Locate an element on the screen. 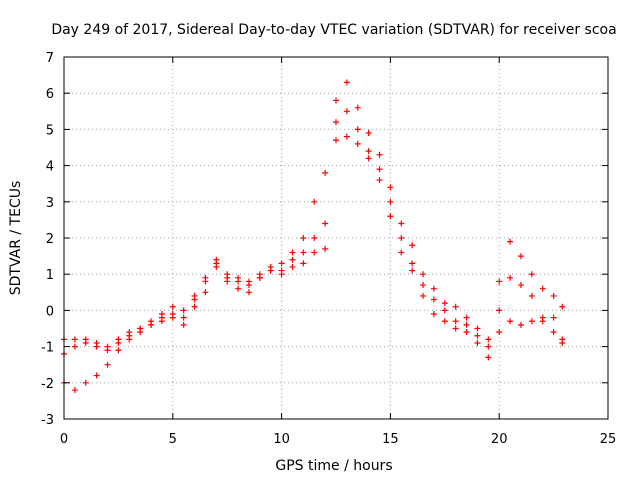  y-tick-label: -3 is located at coordinates (47, 420).